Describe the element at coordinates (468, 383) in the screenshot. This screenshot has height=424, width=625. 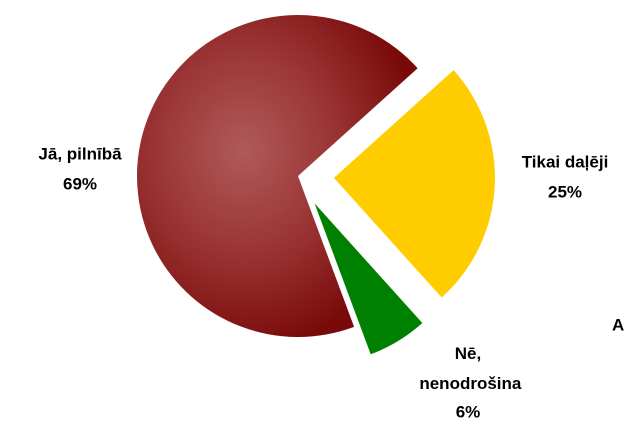
I see `label-line: nenodrošina` at that location.